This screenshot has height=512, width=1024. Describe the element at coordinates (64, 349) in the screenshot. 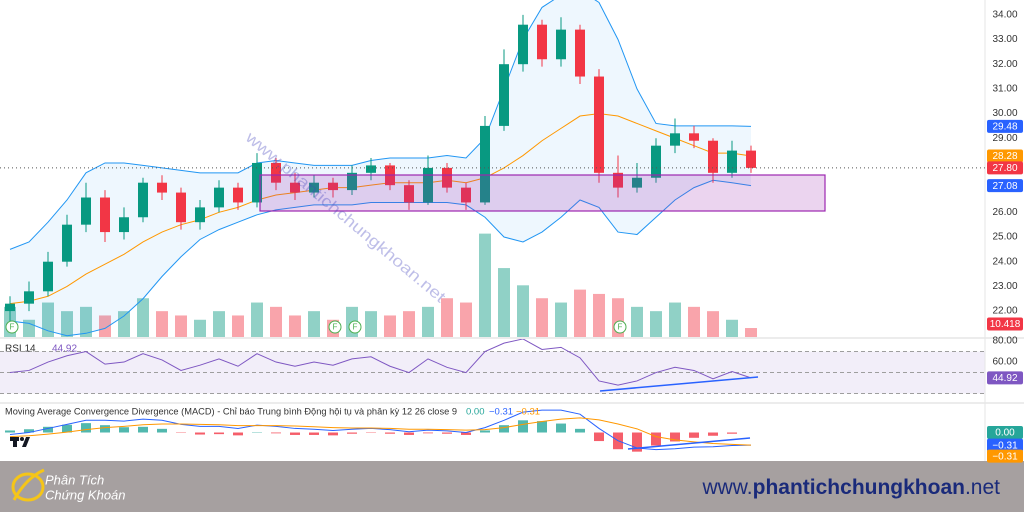

I see `rsi-value: 44.92` at that location.